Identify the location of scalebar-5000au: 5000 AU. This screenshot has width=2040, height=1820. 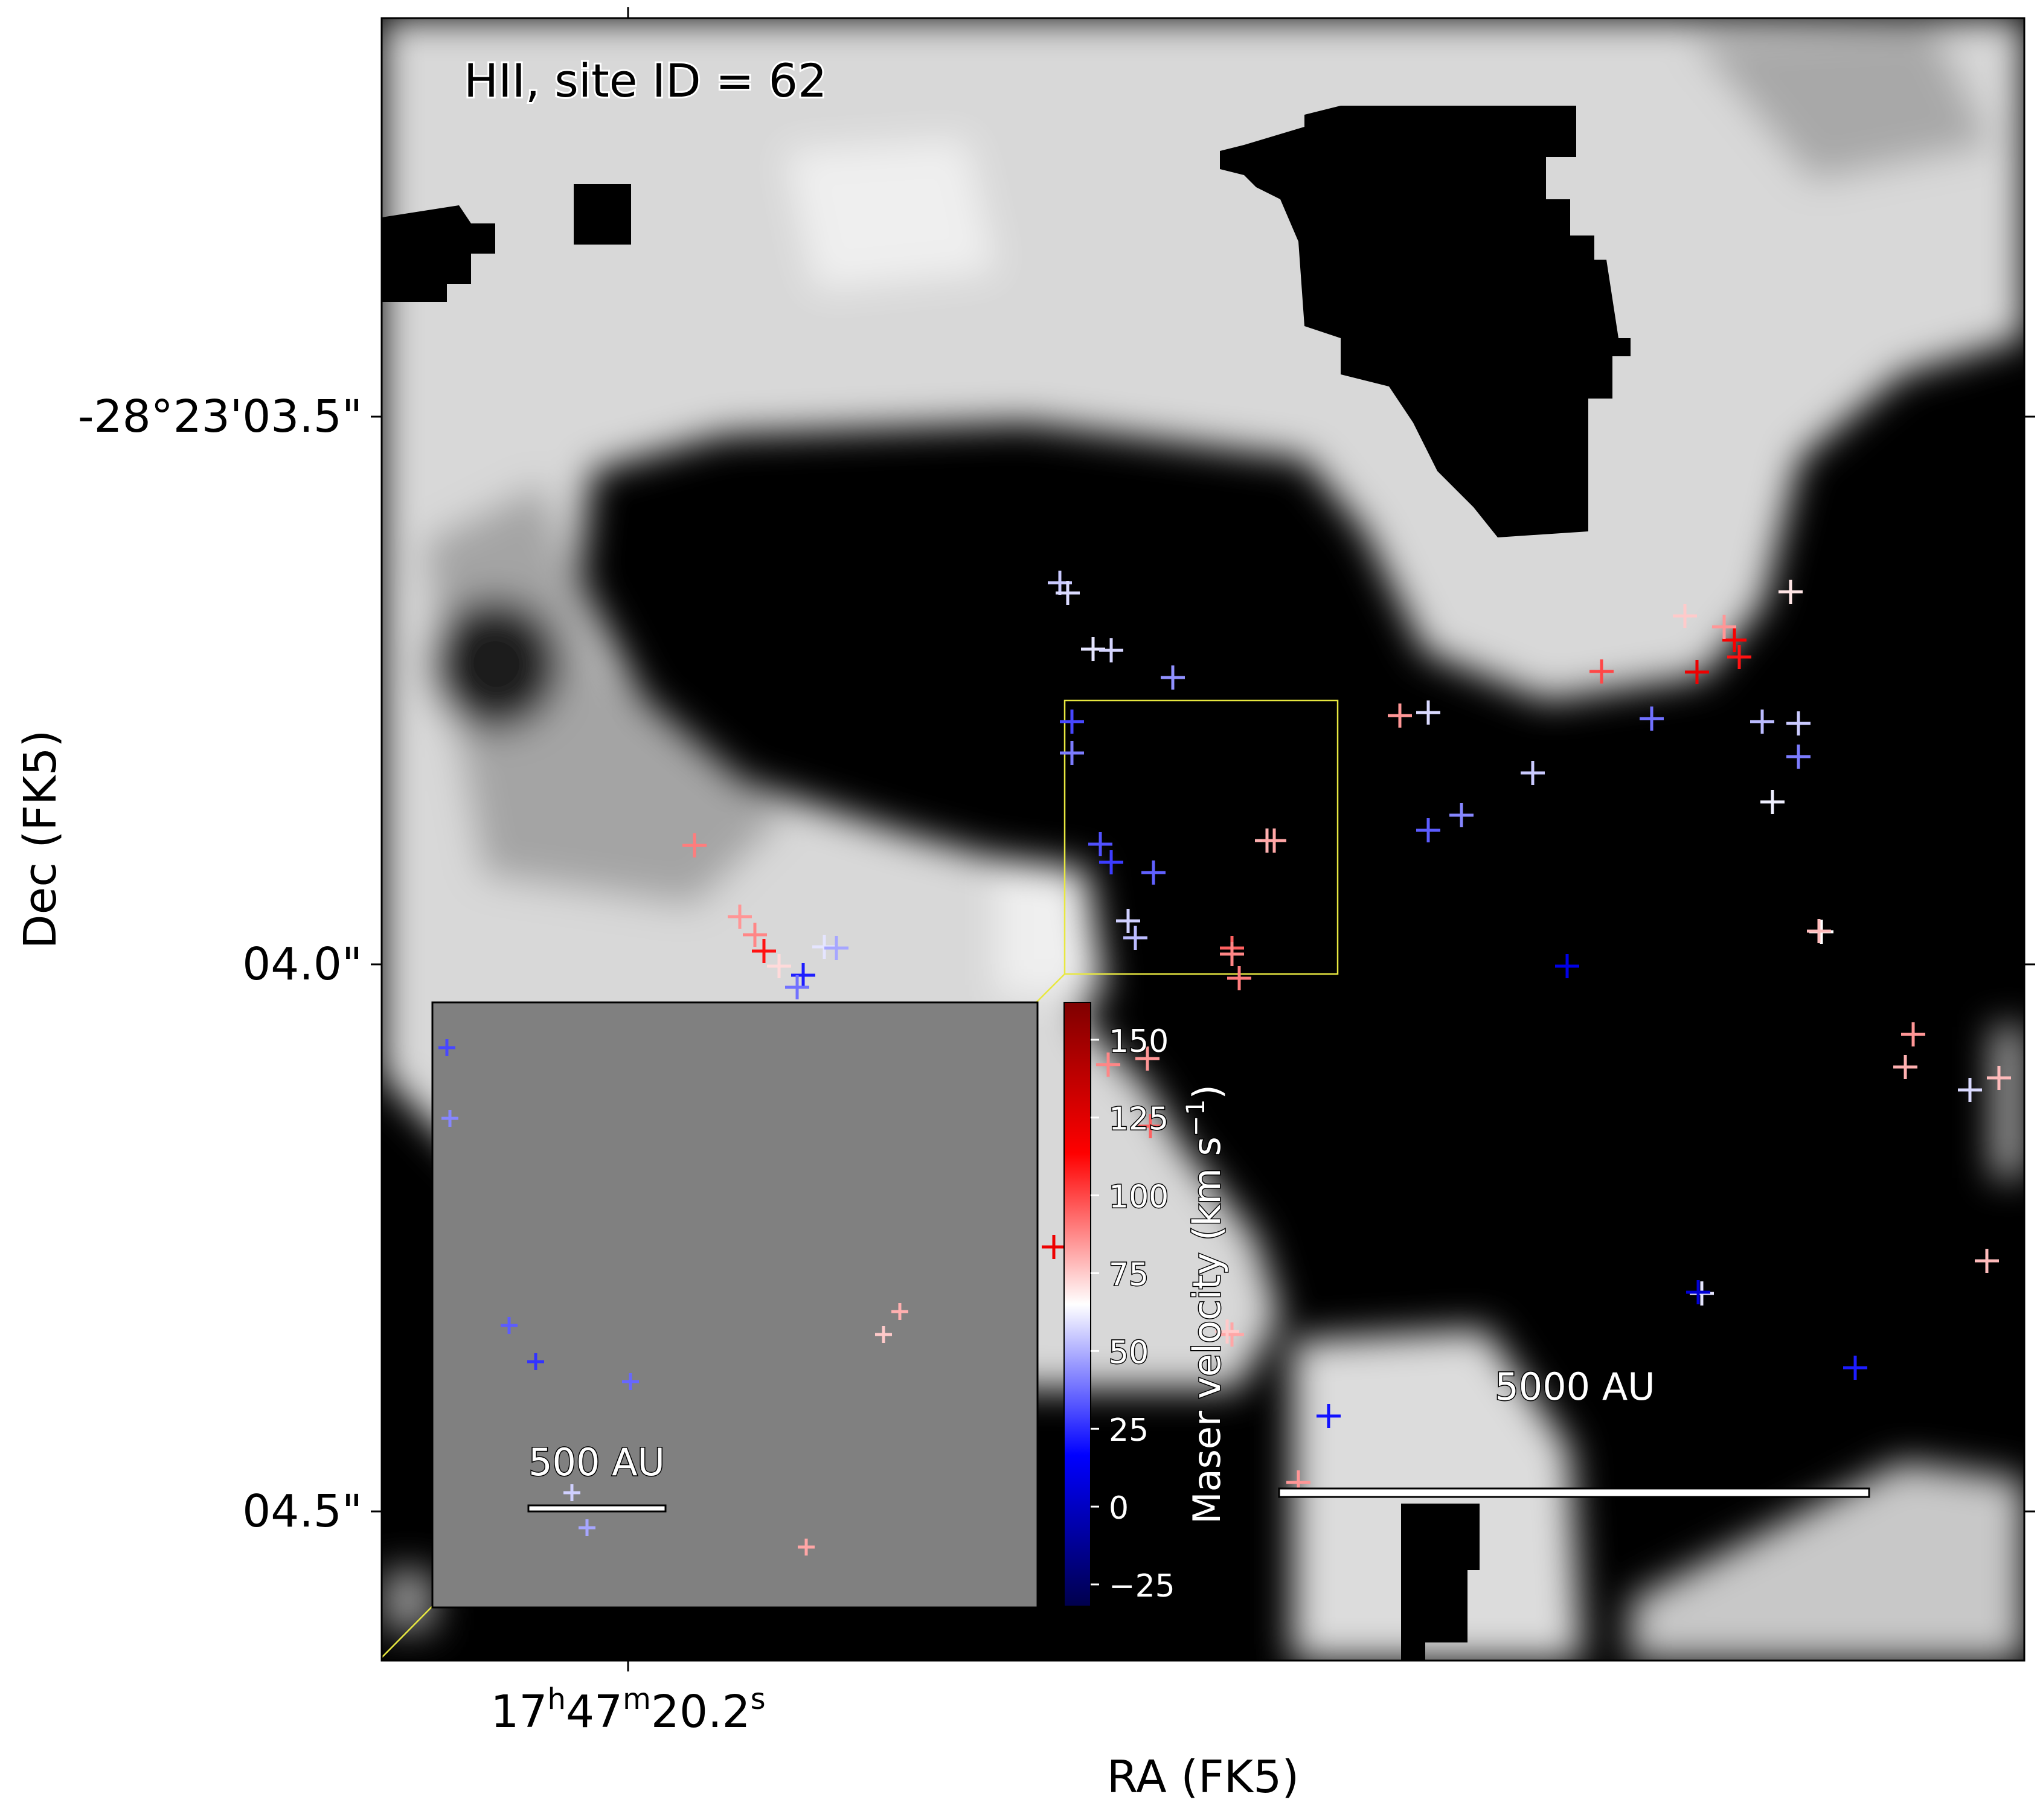
(1574, 1431).